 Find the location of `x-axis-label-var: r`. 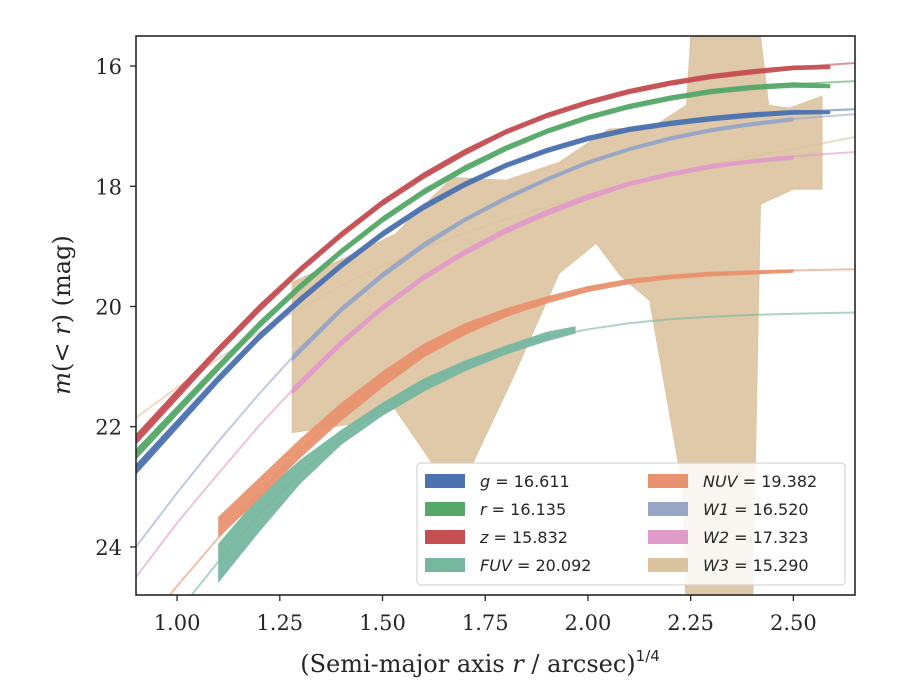

x-axis-label-var: r is located at coordinates (518, 664).